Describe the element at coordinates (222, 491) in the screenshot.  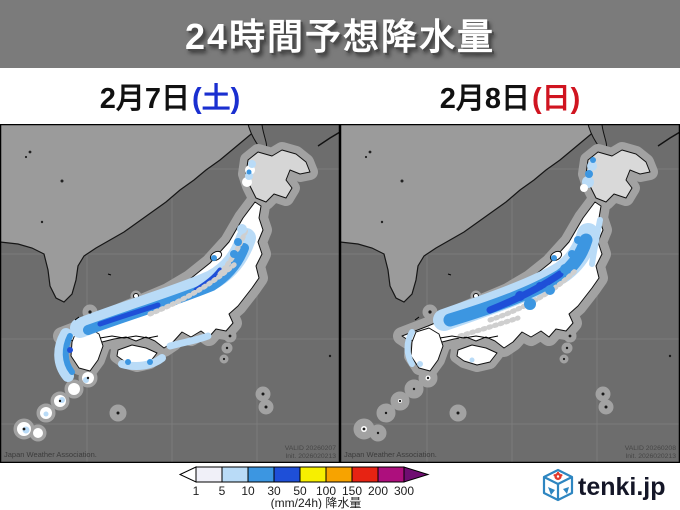
I see `legend-tick-5: 5` at that location.